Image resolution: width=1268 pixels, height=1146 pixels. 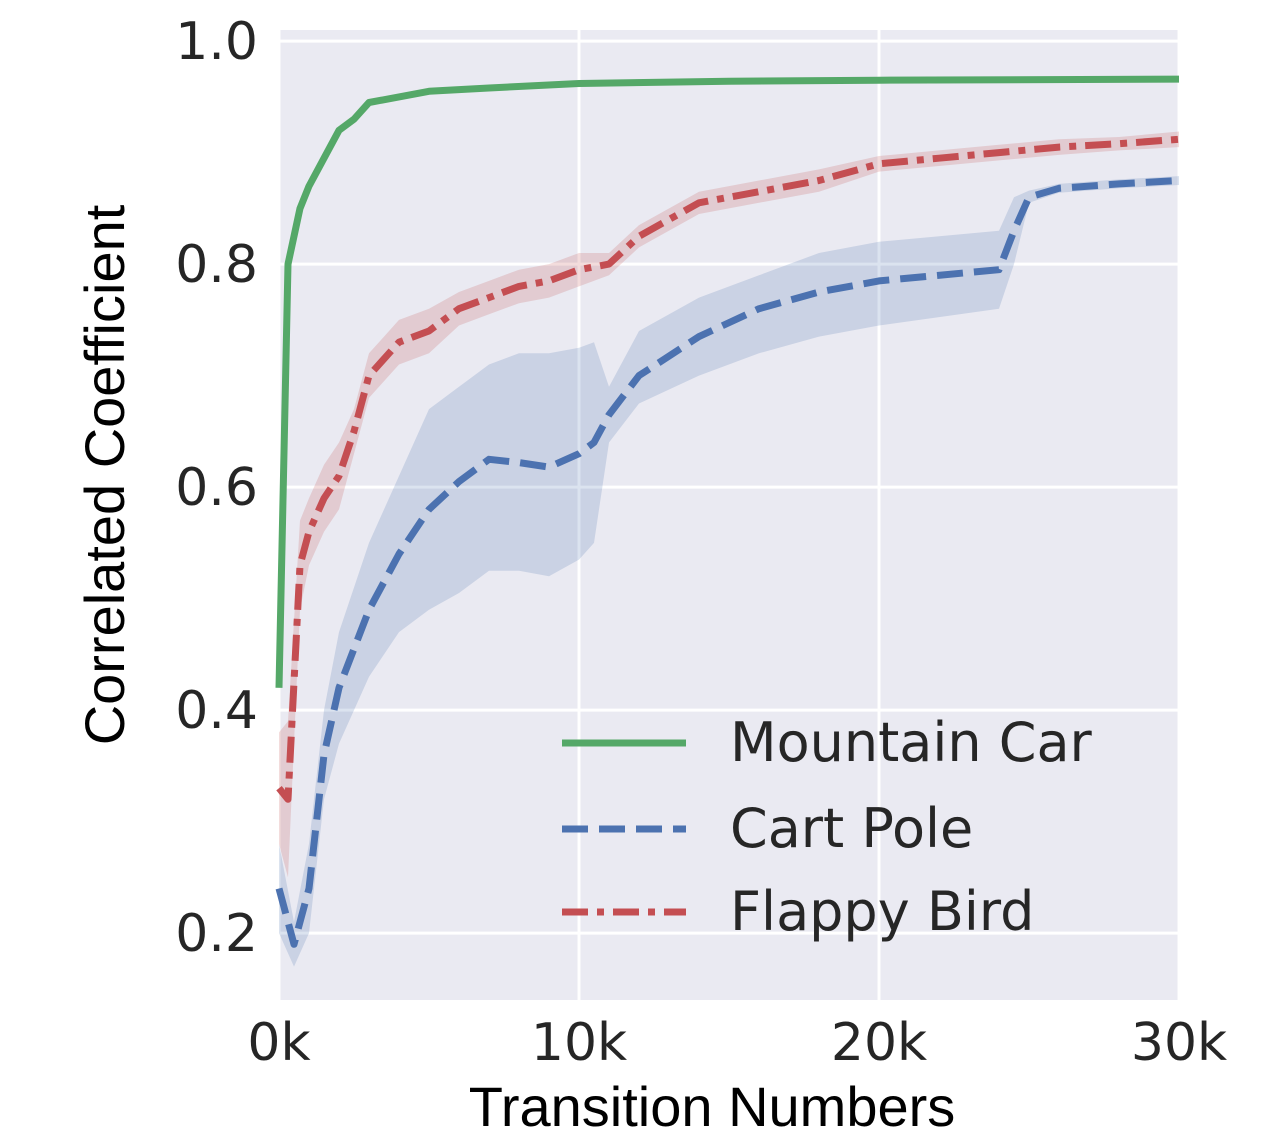 What do you see at coordinates (712, 1106) in the screenshot?
I see `x-axis-label: Transition Numbers` at bounding box center [712, 1106].